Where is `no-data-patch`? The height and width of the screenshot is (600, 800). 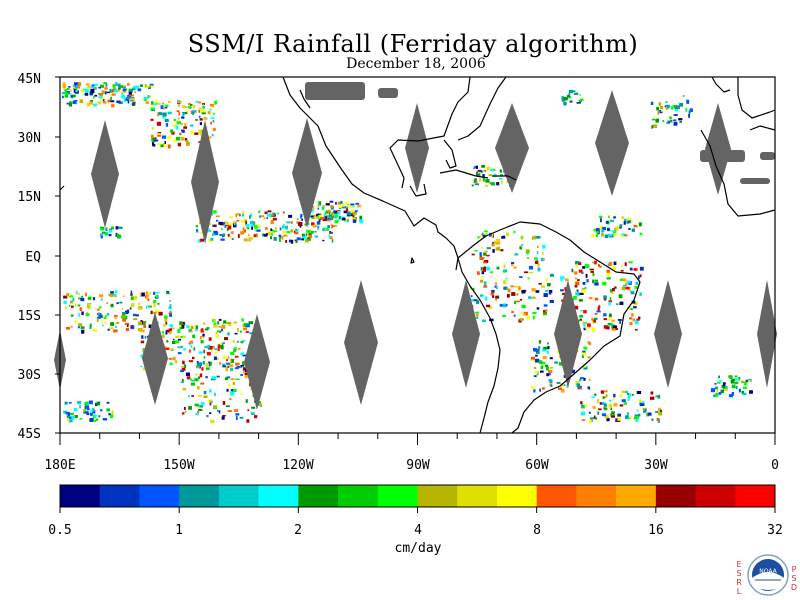 no-data-patch is located at coordinates (755, 181).